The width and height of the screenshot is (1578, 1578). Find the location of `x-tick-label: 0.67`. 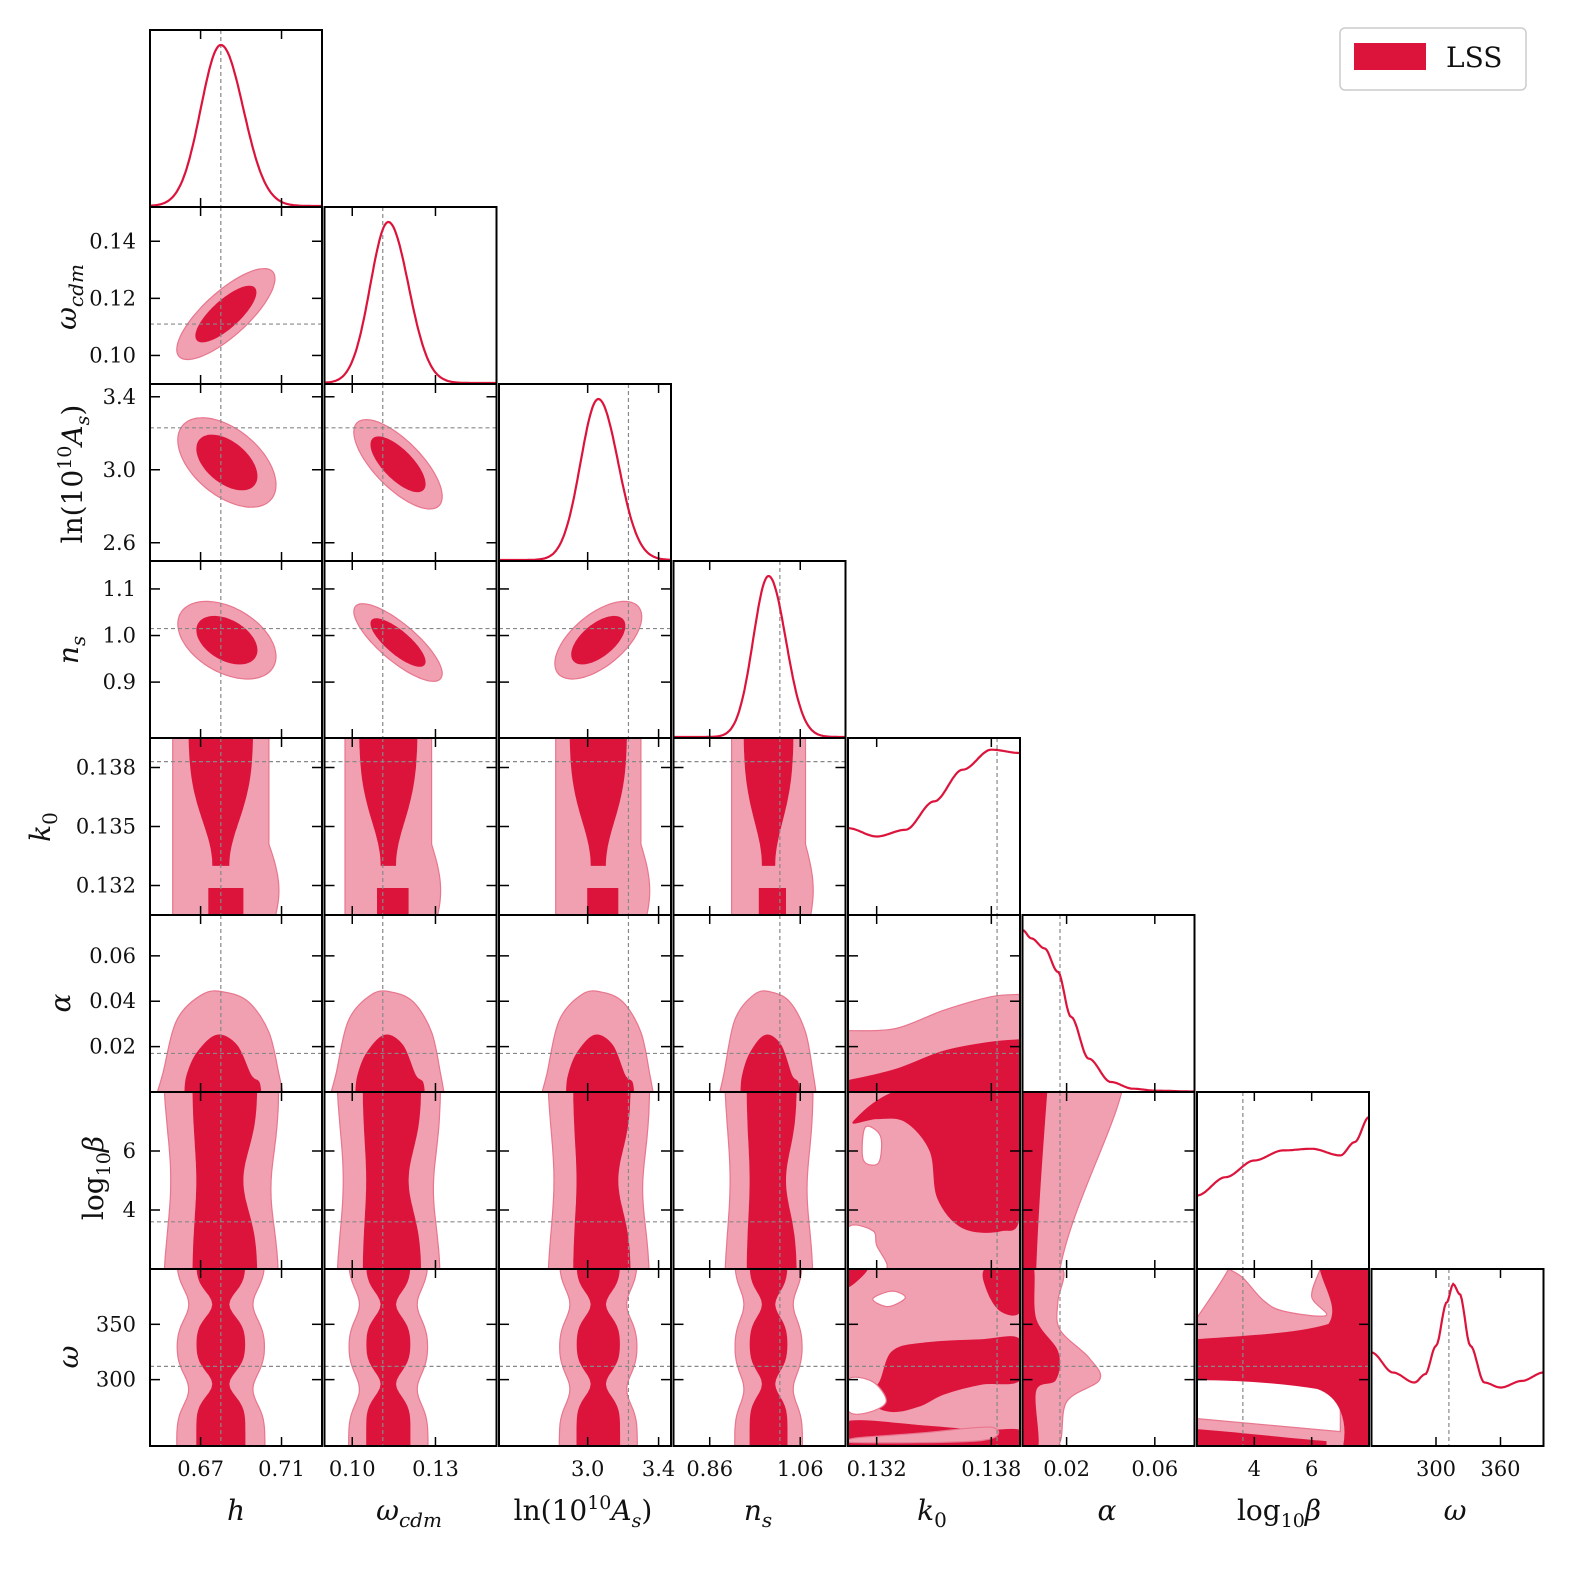

x-tick-label: 0.67 is located at coordinates (200, 1469).